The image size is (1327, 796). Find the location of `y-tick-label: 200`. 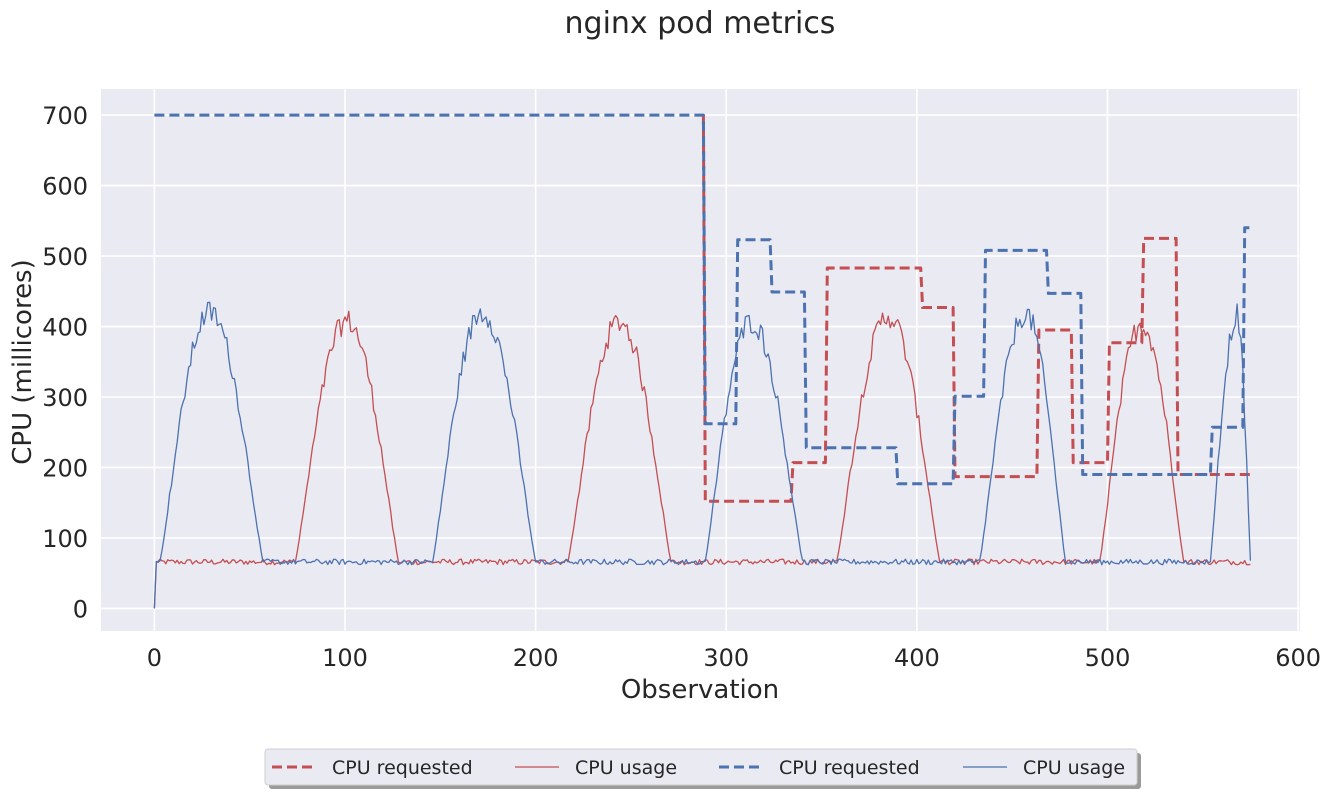

y-tick-label: 200 is located at coordinates (65, 468).